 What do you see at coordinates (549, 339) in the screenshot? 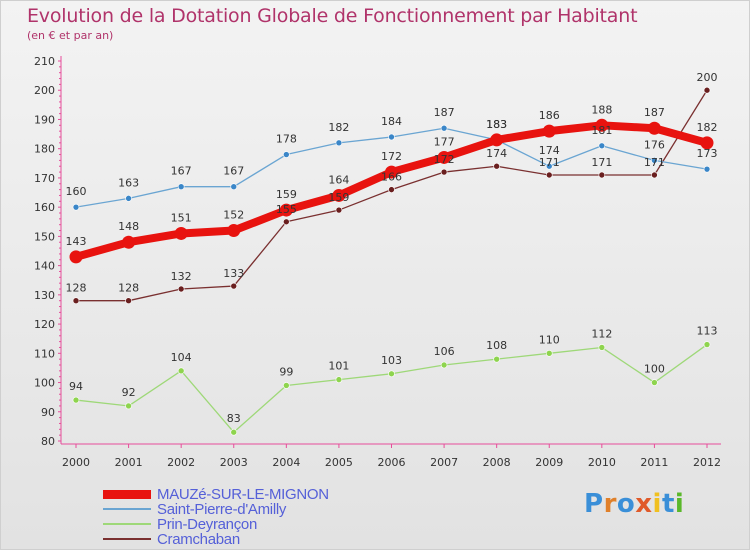
I see `data-label: 110` at bounding box center [549, 339].